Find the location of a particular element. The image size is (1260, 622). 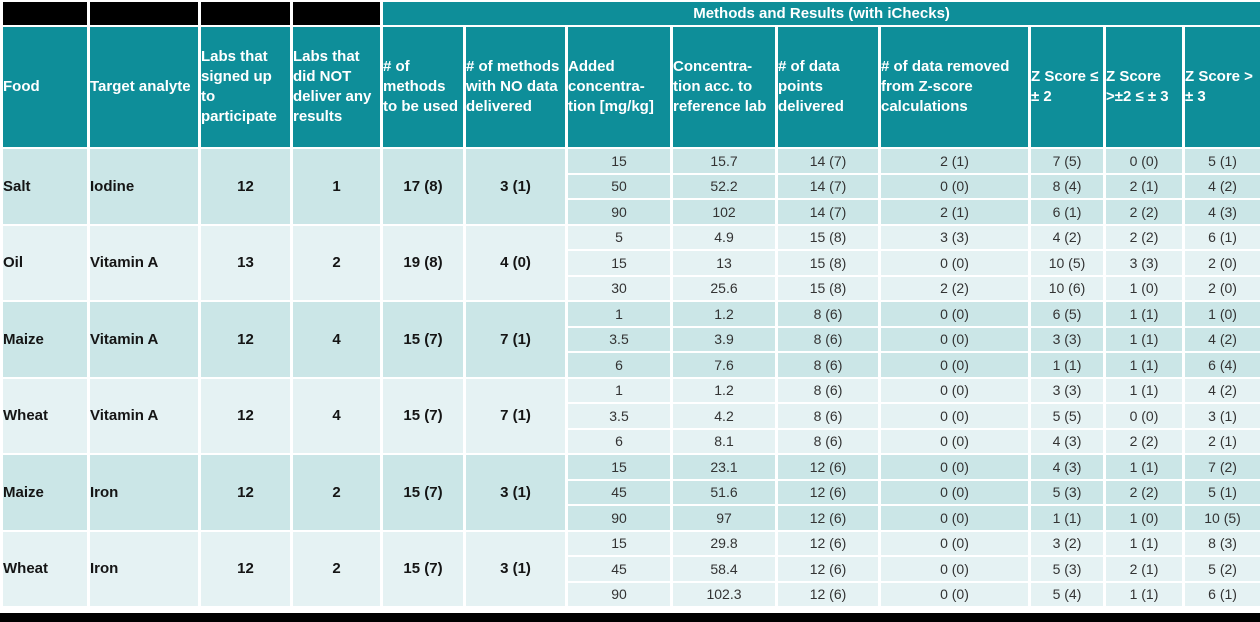

cell-zscore-gt-3: 8 (3) is located at coordinates (1220, 543).